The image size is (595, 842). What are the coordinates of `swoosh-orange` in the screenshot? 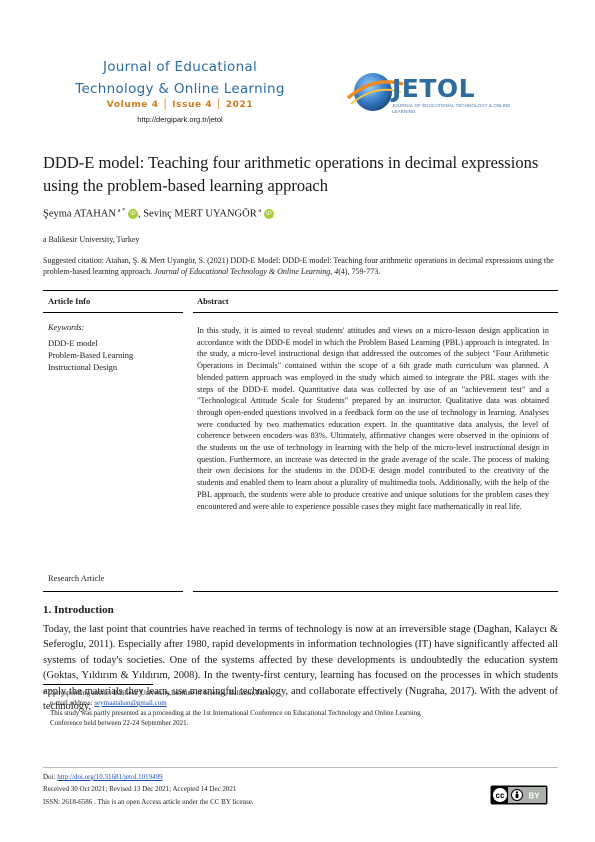 It's located at (375, 90).